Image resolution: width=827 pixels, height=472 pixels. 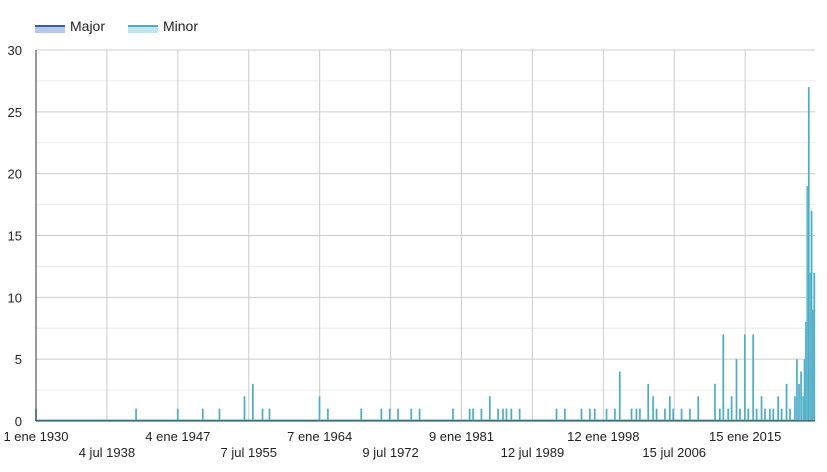 I want to click on x-tick-label: 15 jul 2006, so click(x=674, y=452).